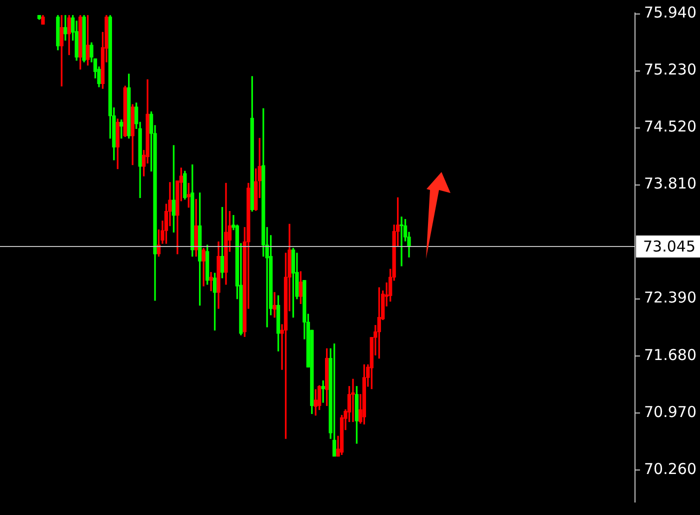 This screenshot has width=700, height=515. I want to click on y-tick-label: 74.520, so click(670, 127).